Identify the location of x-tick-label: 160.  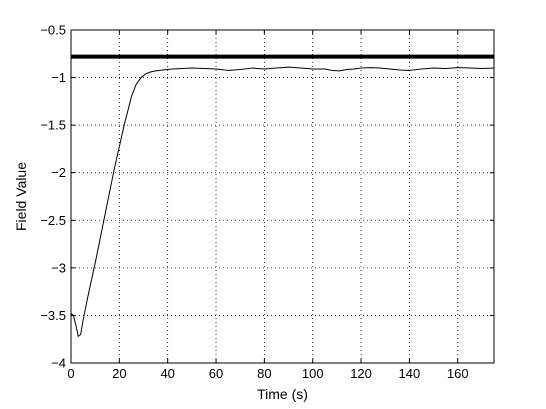
(458, 373).